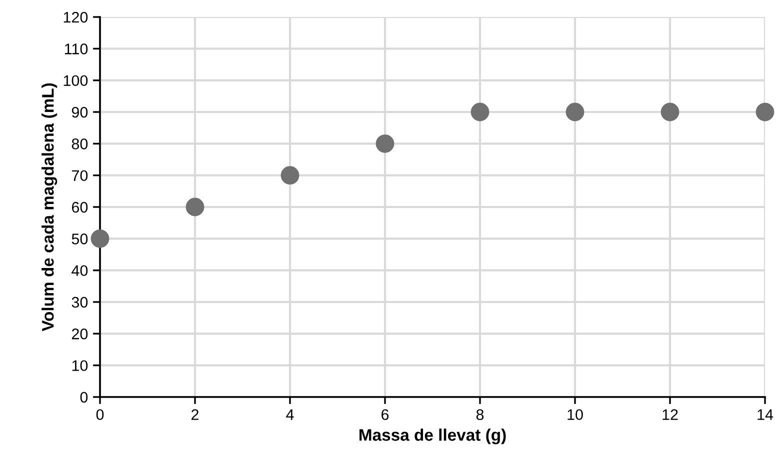 This screenshot has width=776, height=468. Describe the element at coordinates (84, 397) in the screenshot. I see `y-tick-label: 0` at that location.